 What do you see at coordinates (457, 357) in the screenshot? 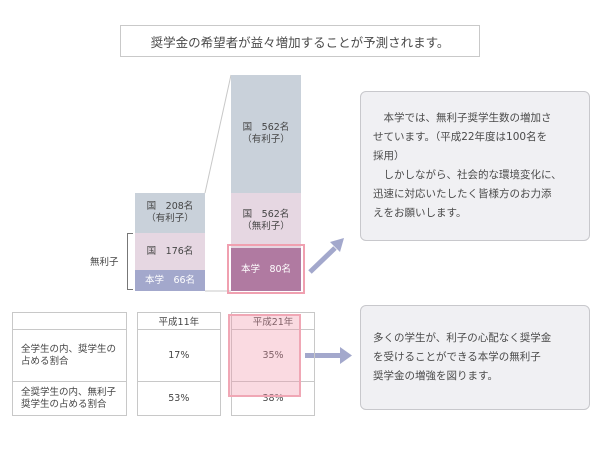
I see `note2-line: を受けることができる本学の無利子` at bounding box center [457, 357].